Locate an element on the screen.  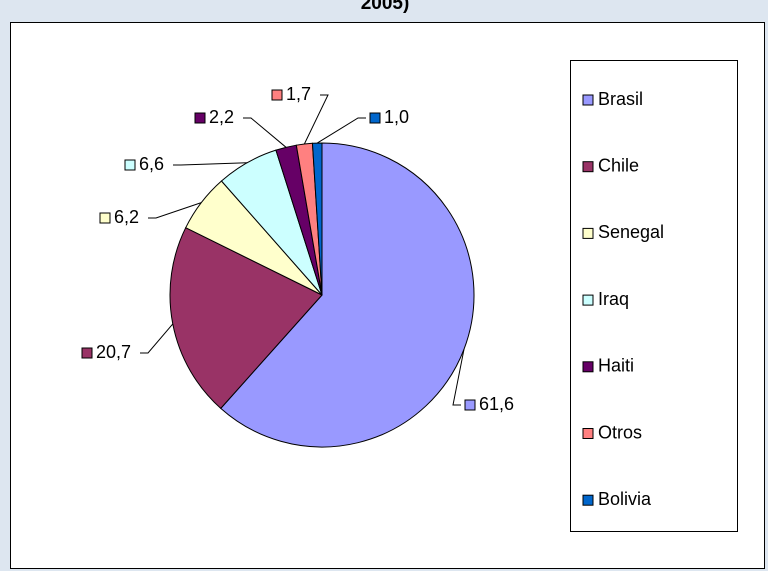
legend-label: Chile is located at coordinates (618, 165).